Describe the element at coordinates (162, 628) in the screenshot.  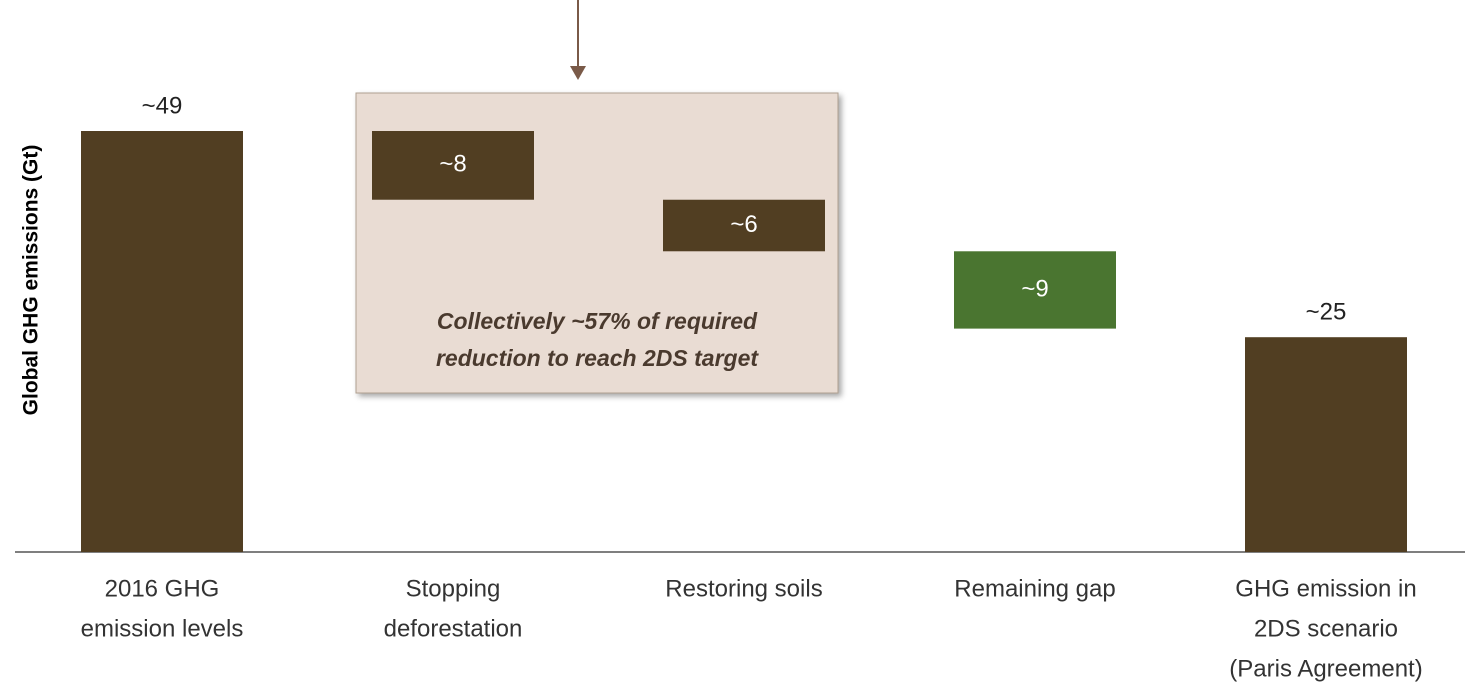
I see `x-tick-label: emission levels` at that location.